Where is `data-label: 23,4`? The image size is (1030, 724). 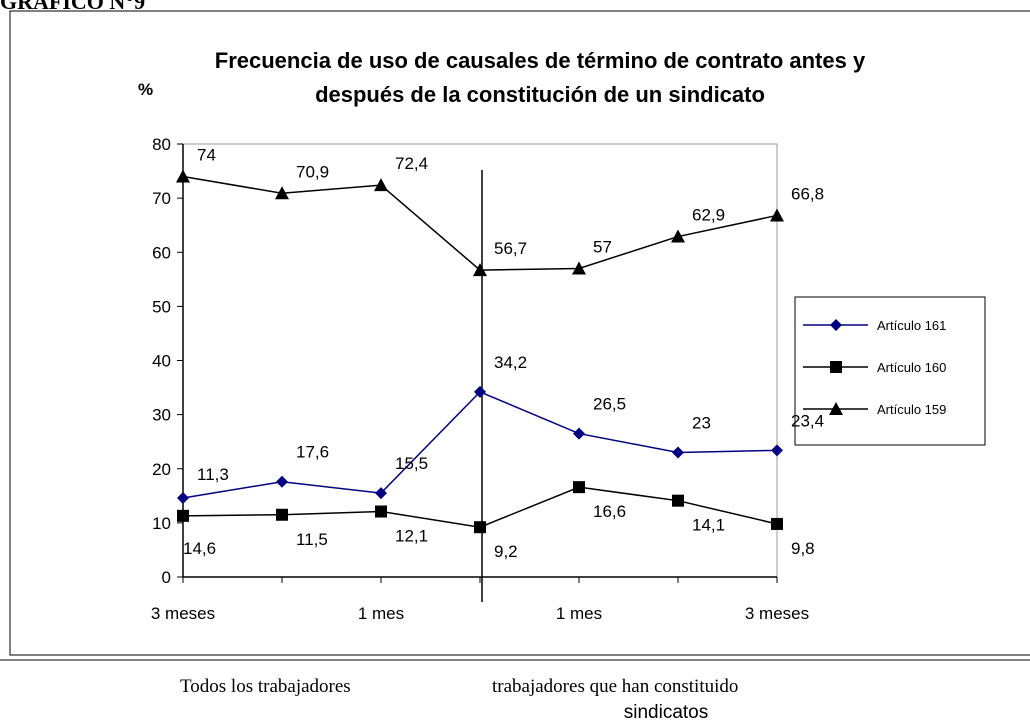
data-label: 23,4 is located at coordinates (807, 420).